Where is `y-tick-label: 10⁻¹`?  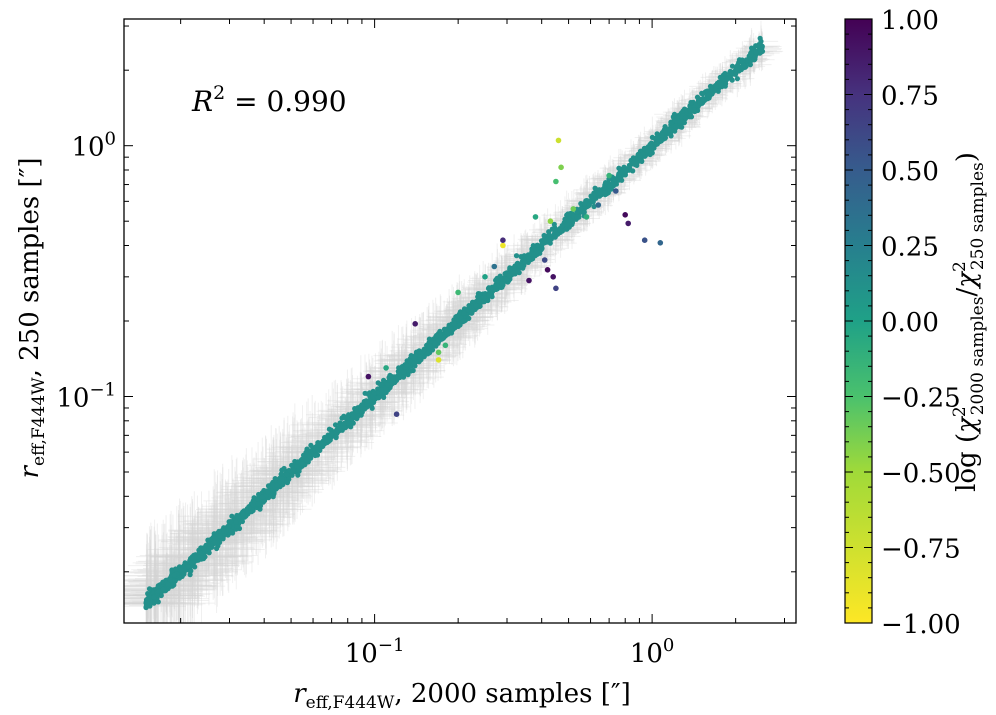 y-tick-label: 10⁻¹ is located at coordinates (86, 397).